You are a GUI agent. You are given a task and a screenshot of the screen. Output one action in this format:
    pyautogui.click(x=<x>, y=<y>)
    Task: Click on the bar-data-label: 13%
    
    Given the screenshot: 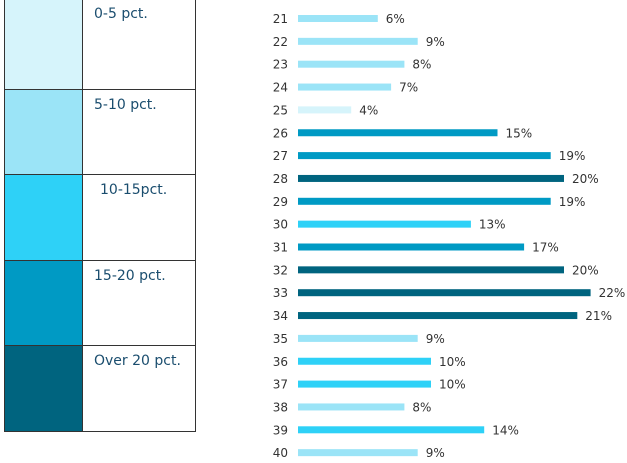 What is the action you would take?
    pyautogui.click(x=492, y=225)
    